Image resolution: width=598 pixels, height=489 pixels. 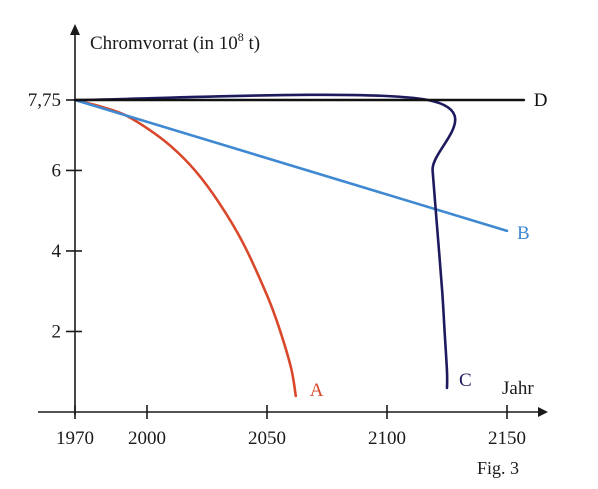 I want to click on y-tick-label-6: 6, so click(x=57, y=170).